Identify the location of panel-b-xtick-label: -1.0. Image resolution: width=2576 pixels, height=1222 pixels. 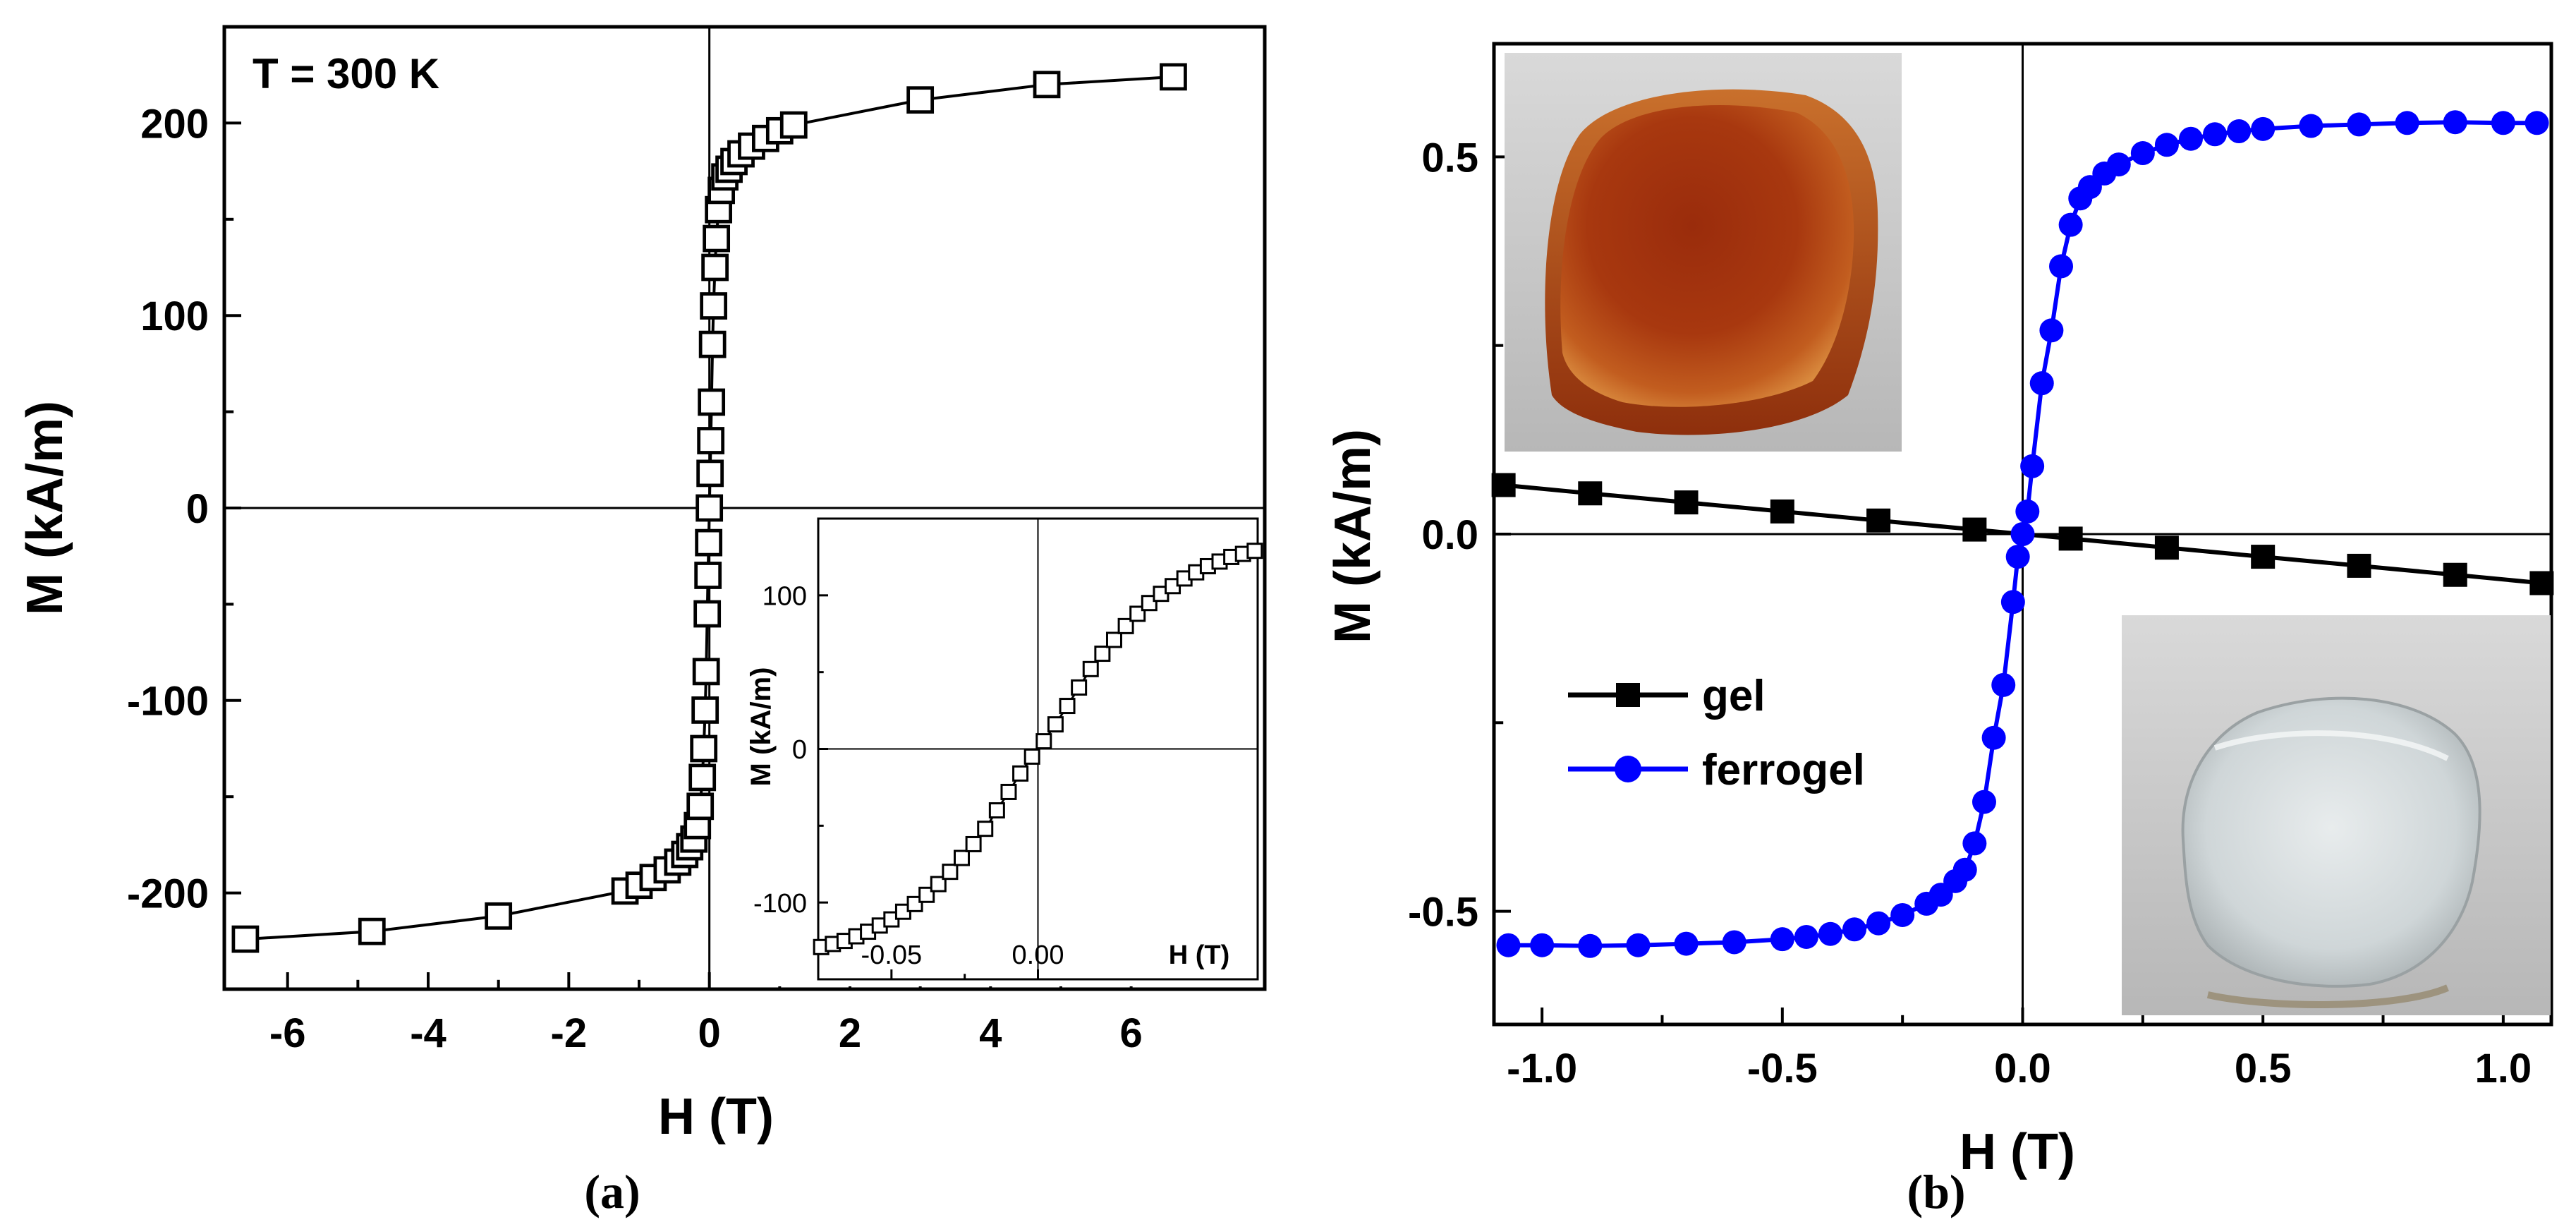
(1542, 1068).